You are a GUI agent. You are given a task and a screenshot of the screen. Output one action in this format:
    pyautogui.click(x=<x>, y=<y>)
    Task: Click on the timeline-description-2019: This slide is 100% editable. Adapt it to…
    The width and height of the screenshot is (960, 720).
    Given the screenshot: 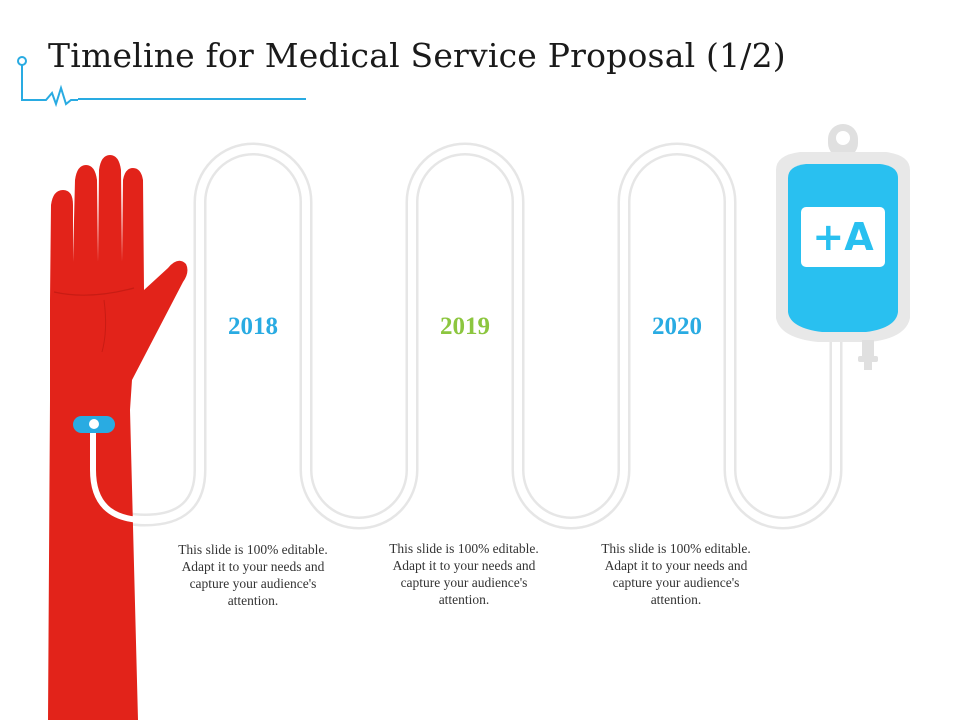 What is the action you would take?
    pyautogui.click(x=464, y=574)
    